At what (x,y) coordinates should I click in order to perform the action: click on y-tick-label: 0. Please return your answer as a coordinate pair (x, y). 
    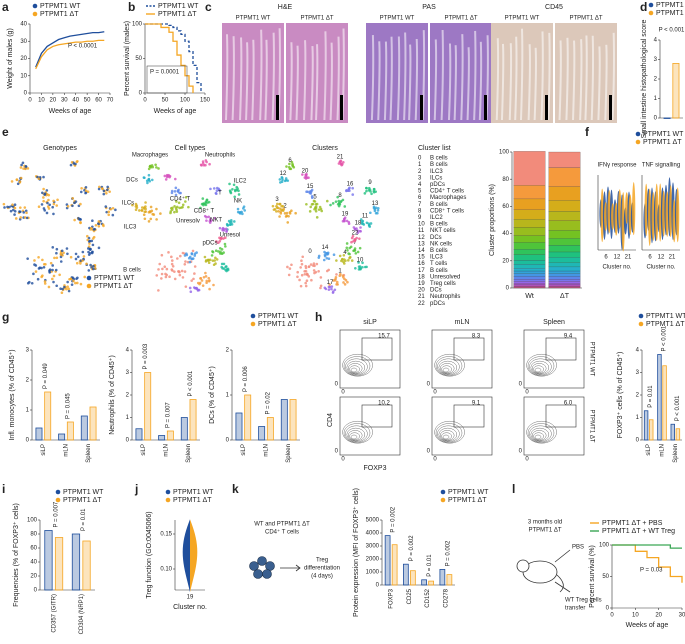
    Looking at the image, I should click on (608, 609).